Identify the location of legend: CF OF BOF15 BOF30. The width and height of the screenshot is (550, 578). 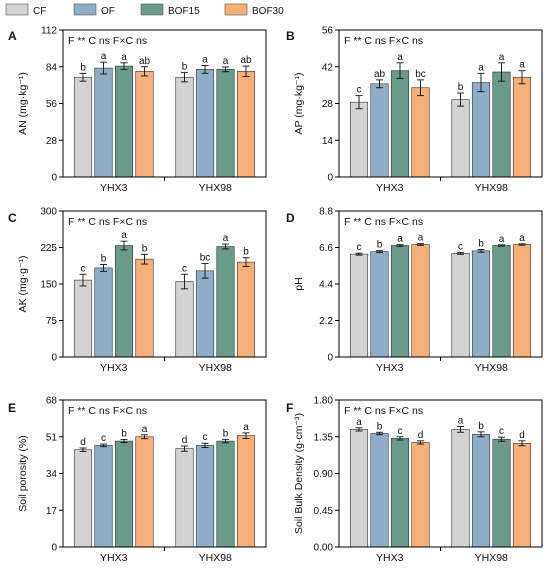
(144, 10).